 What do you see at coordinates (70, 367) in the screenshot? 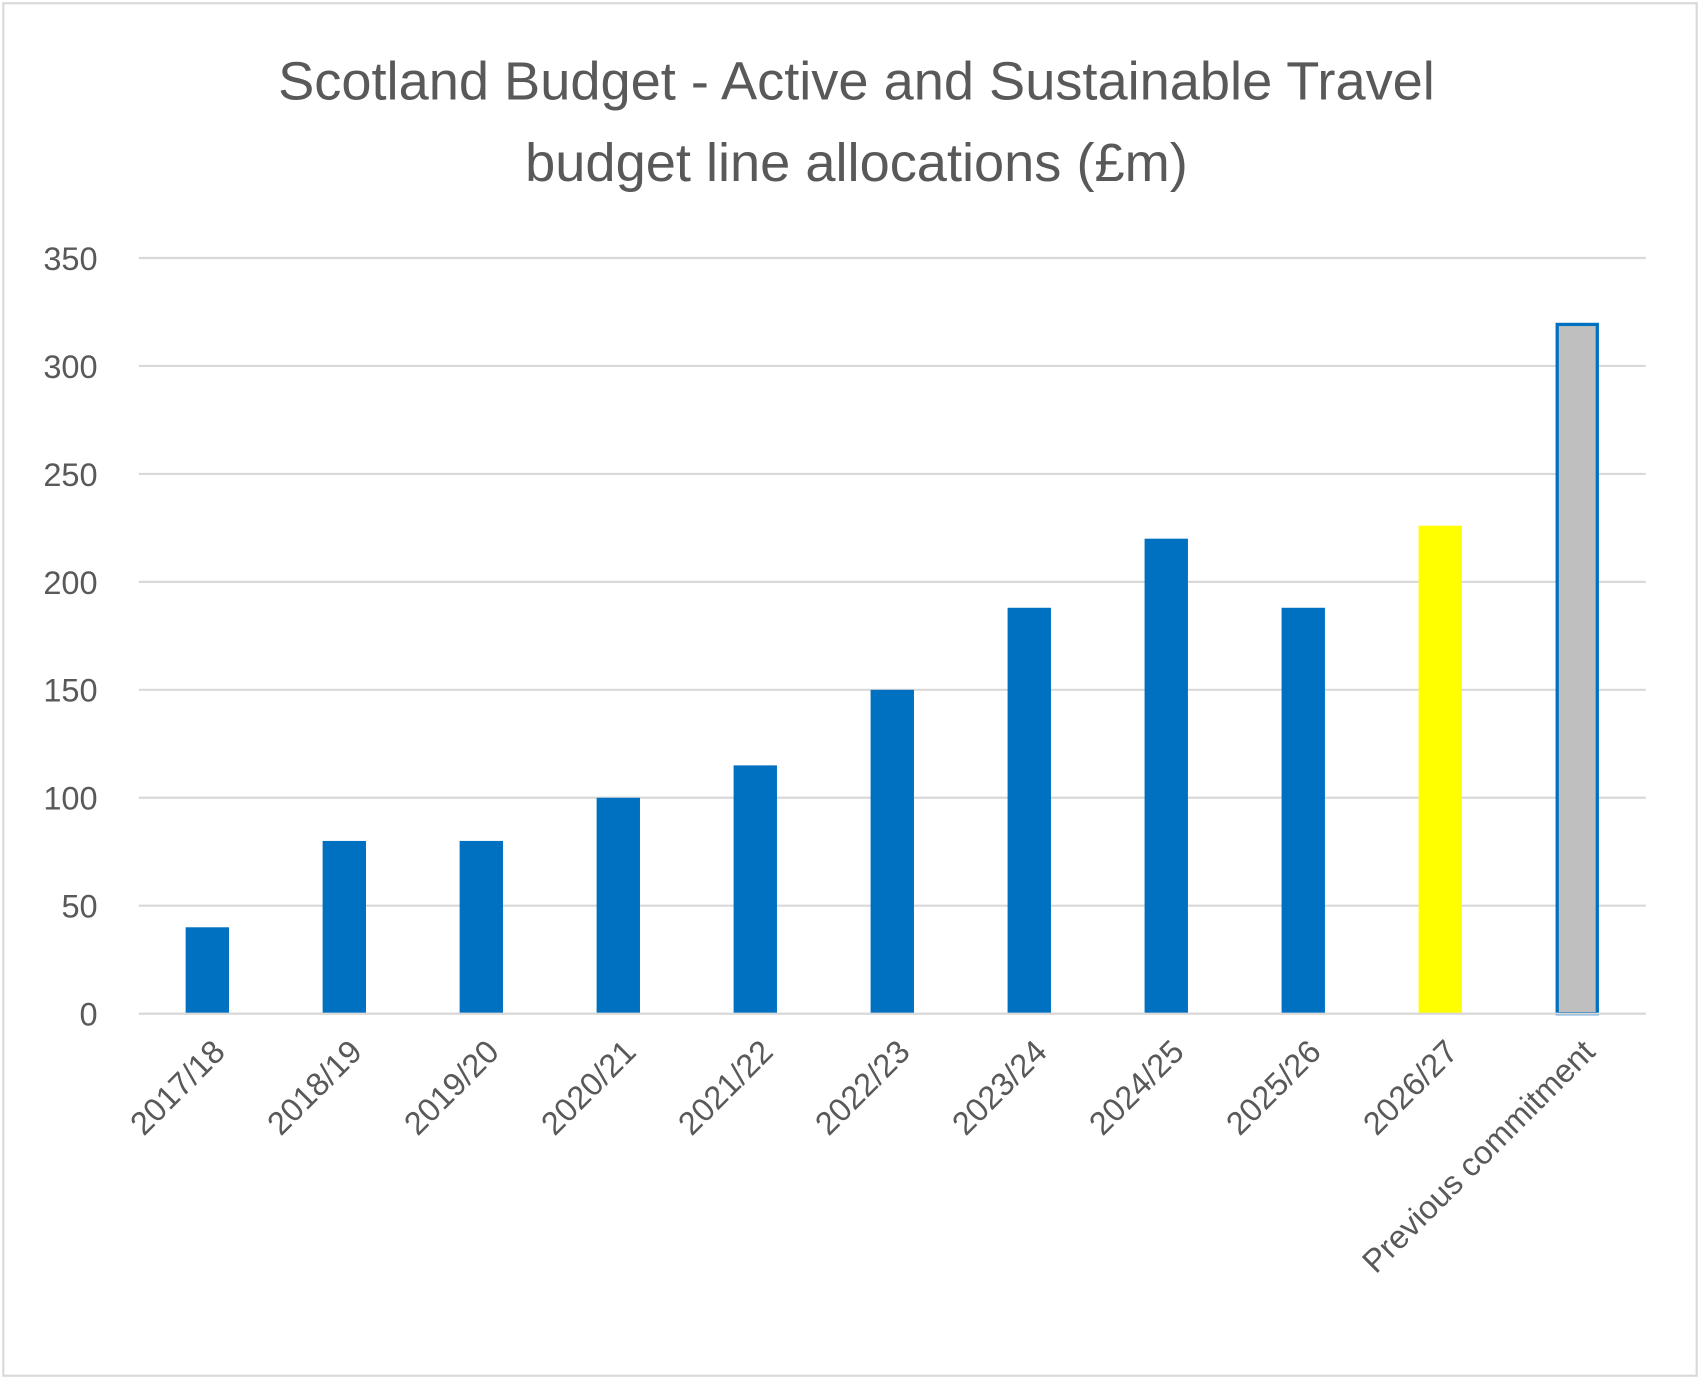
I see `y-tick-label: 300` at bounding box center [70, 367].